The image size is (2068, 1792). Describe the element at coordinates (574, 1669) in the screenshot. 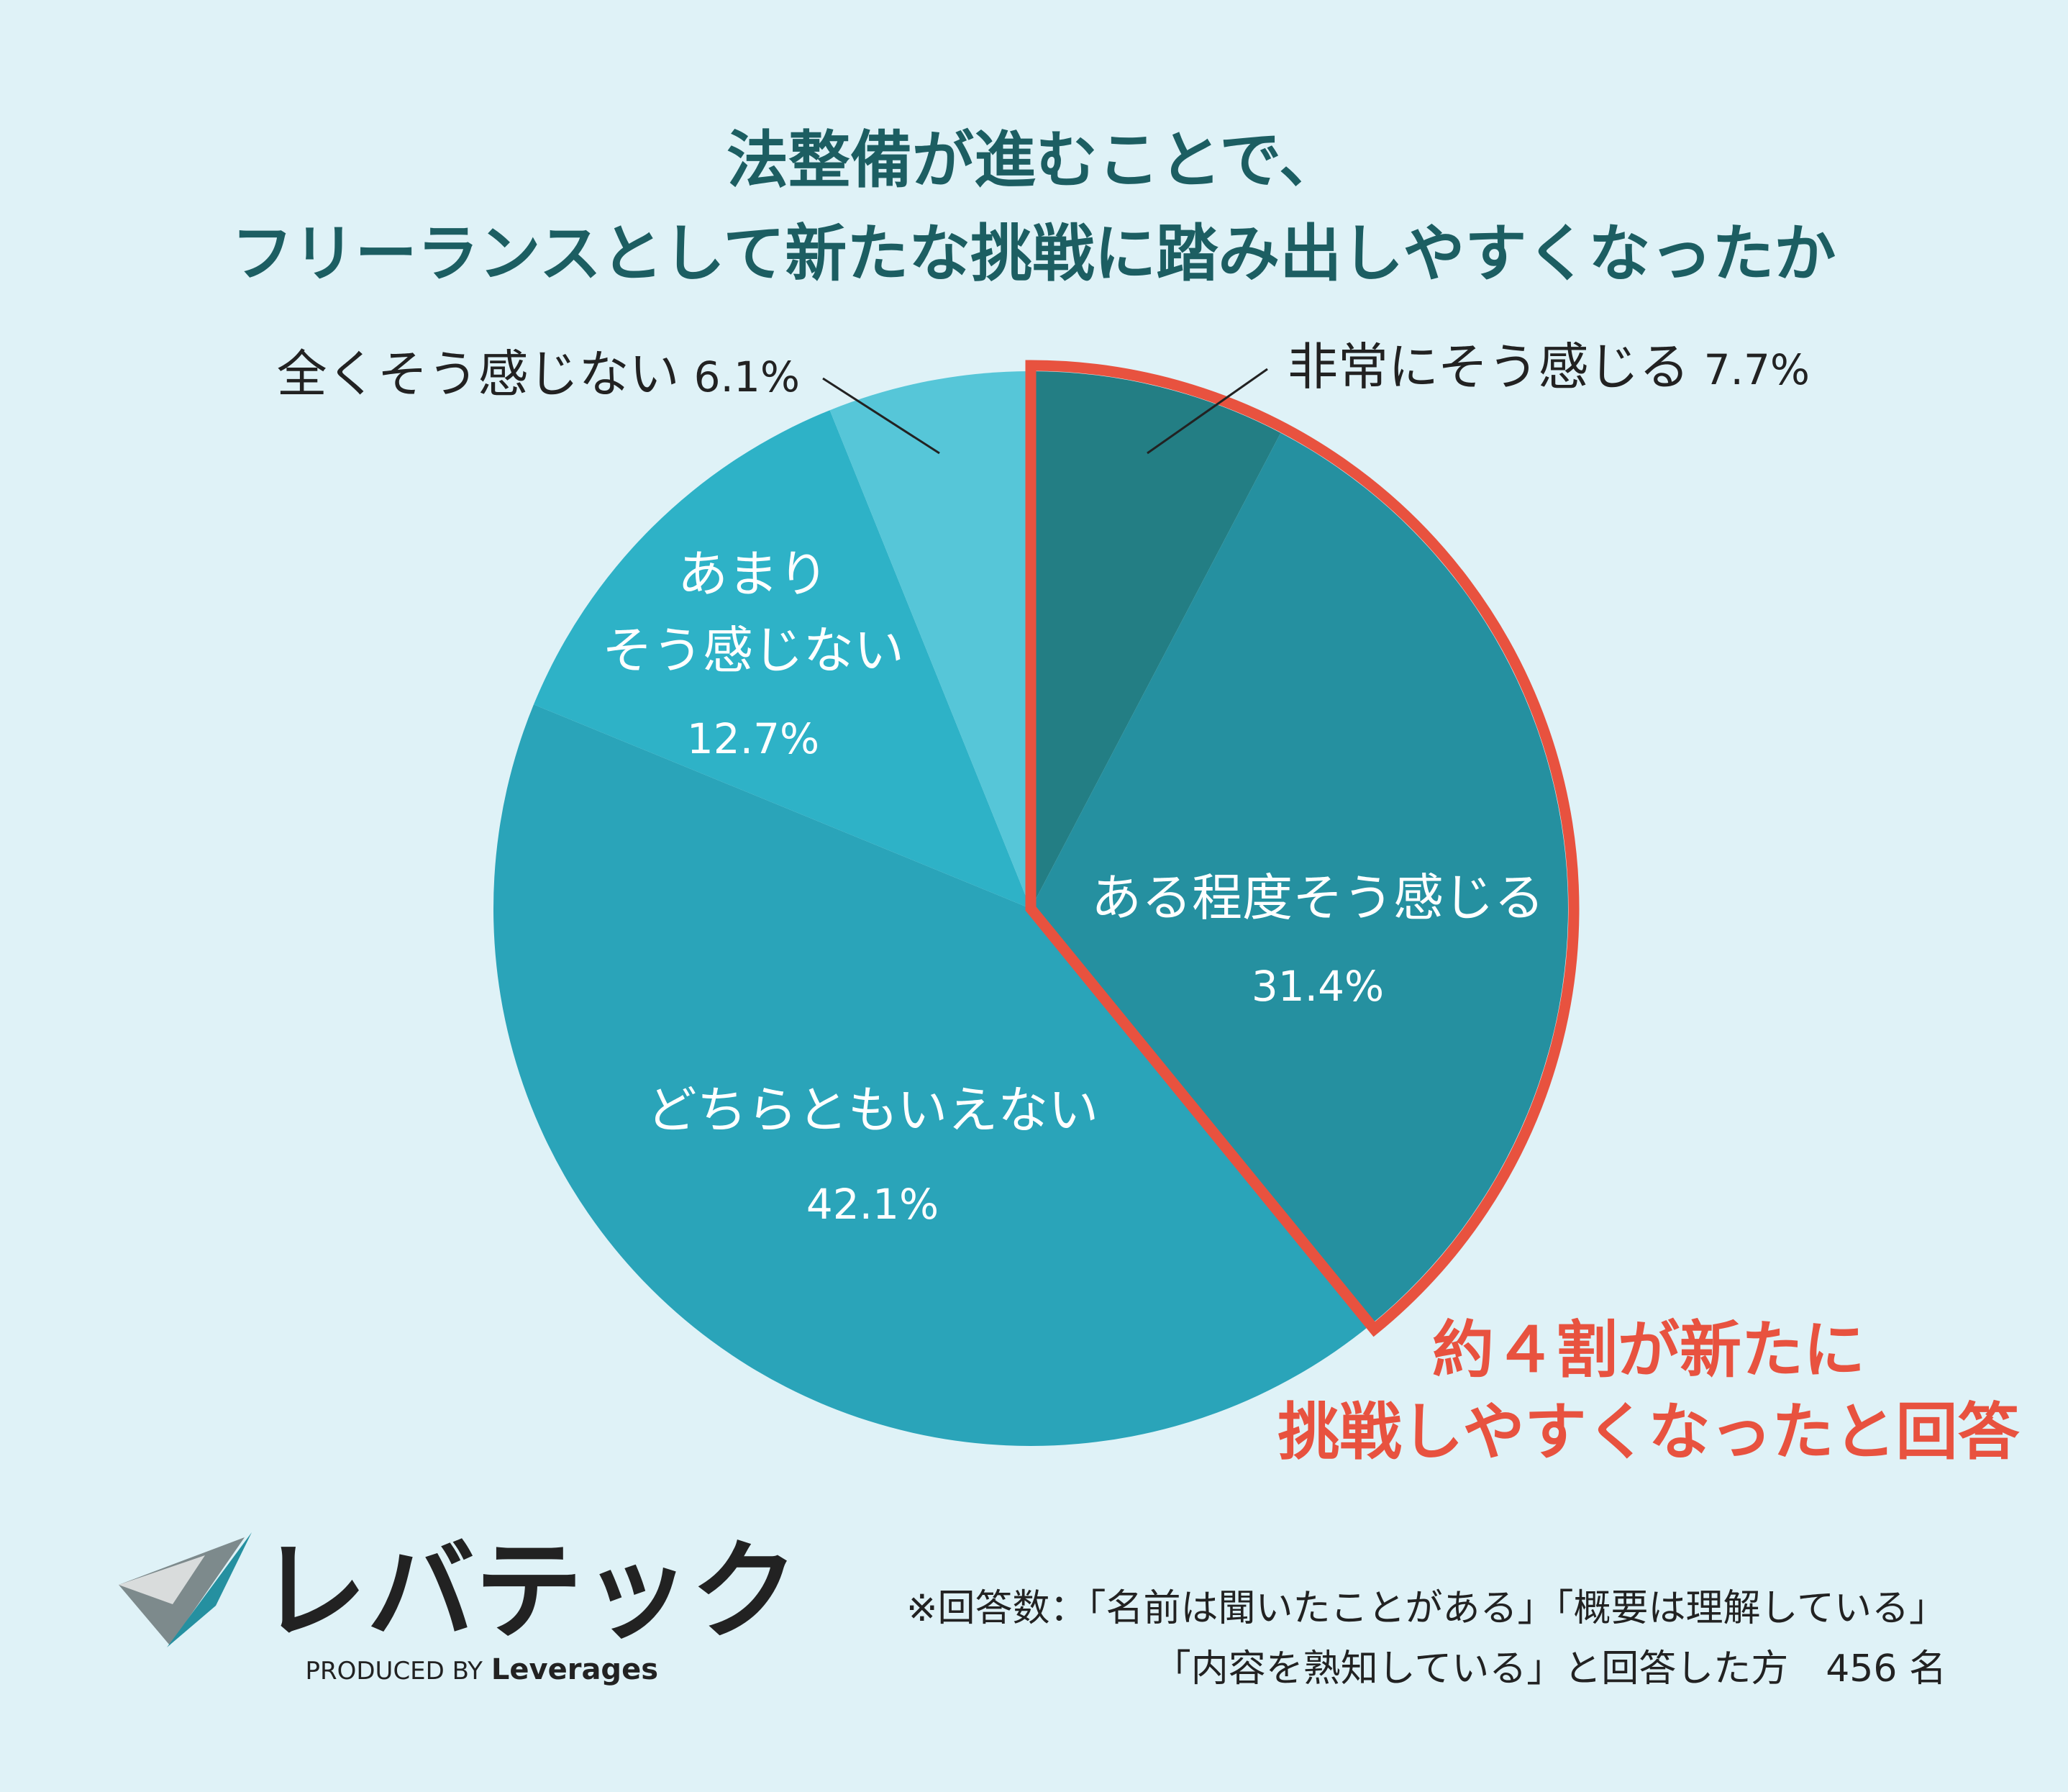

I see `logo-company-text: Leverages` at that location.